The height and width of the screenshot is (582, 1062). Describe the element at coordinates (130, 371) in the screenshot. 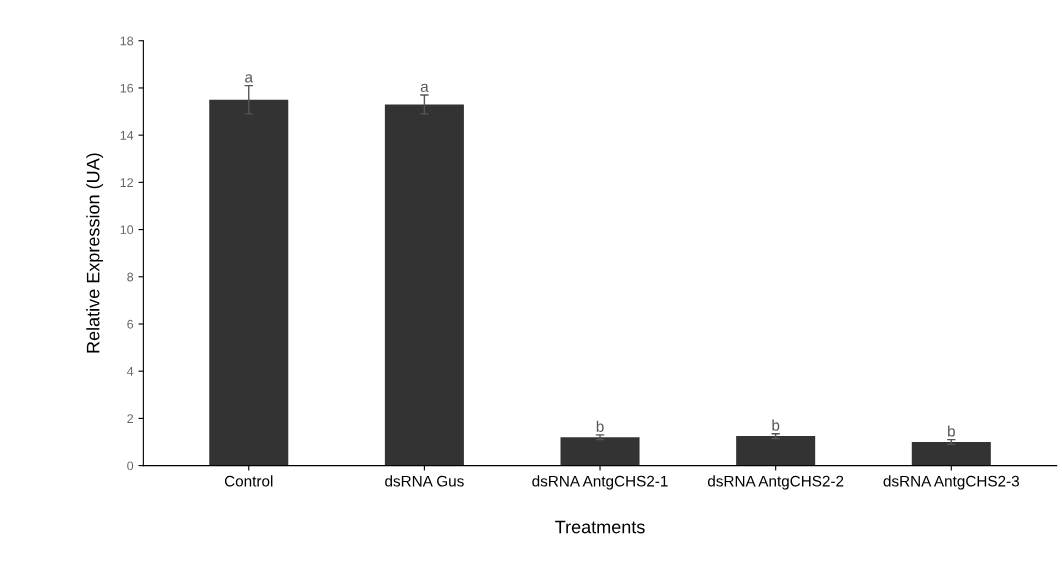

I see `y-tick-label: 4` at that location.